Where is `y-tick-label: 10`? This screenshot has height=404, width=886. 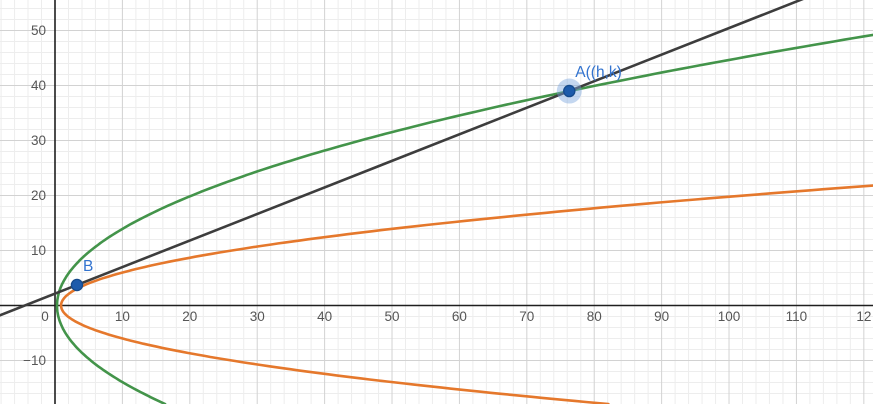 y-tick-label: 10 is located at coordinates (38, 250).